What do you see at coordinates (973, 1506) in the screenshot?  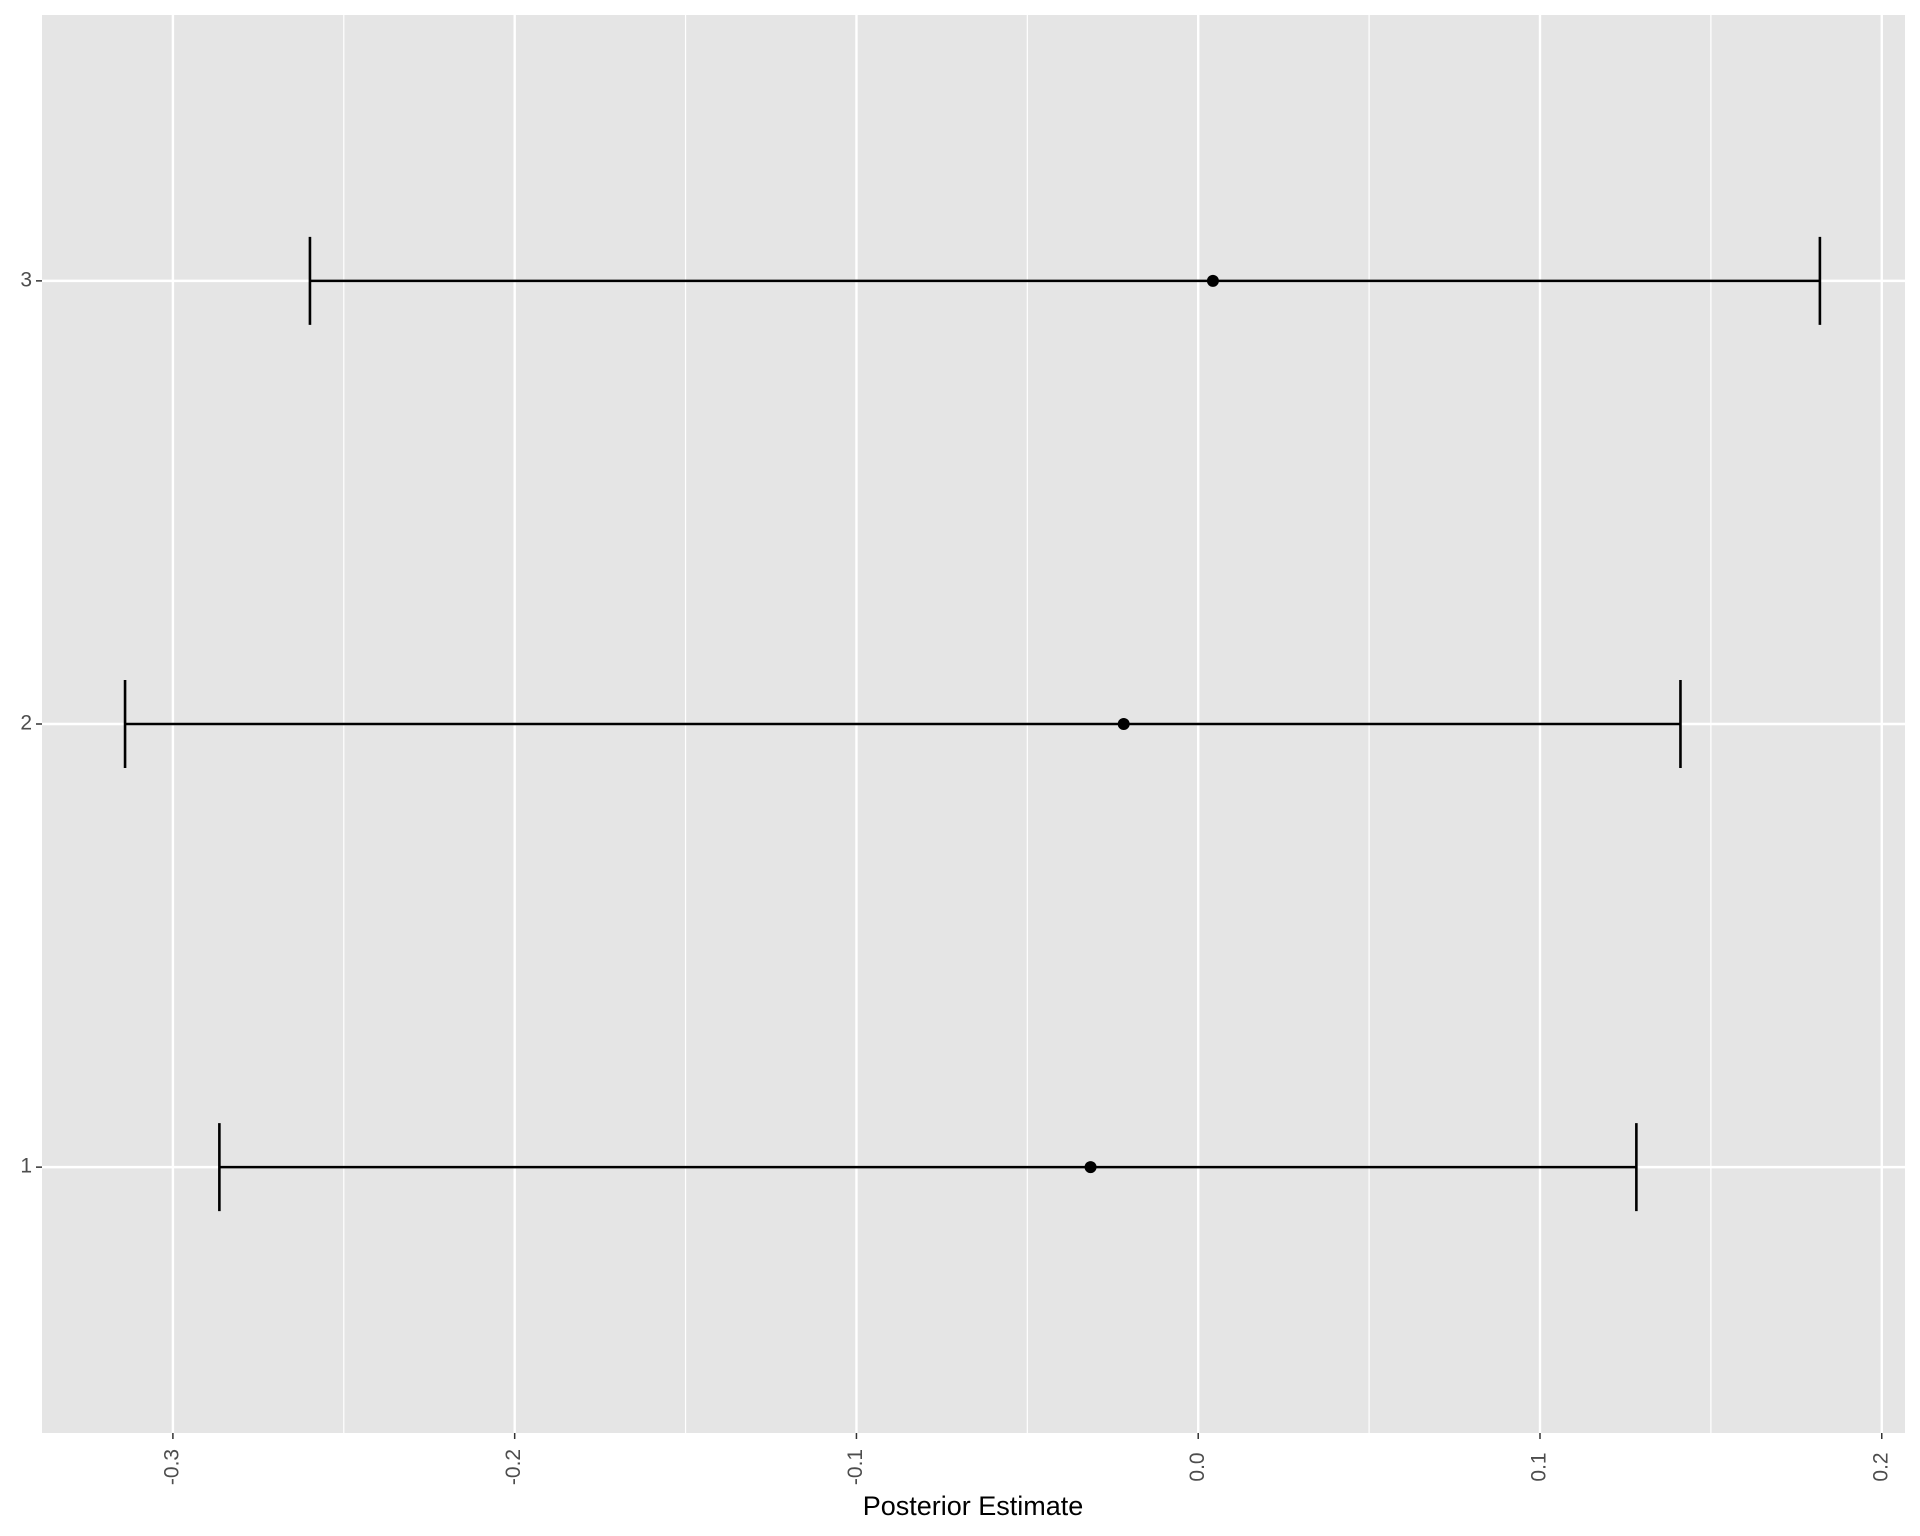 I see `x-axis-title: Posterior Estimate` at bounding box center [973, 1506].